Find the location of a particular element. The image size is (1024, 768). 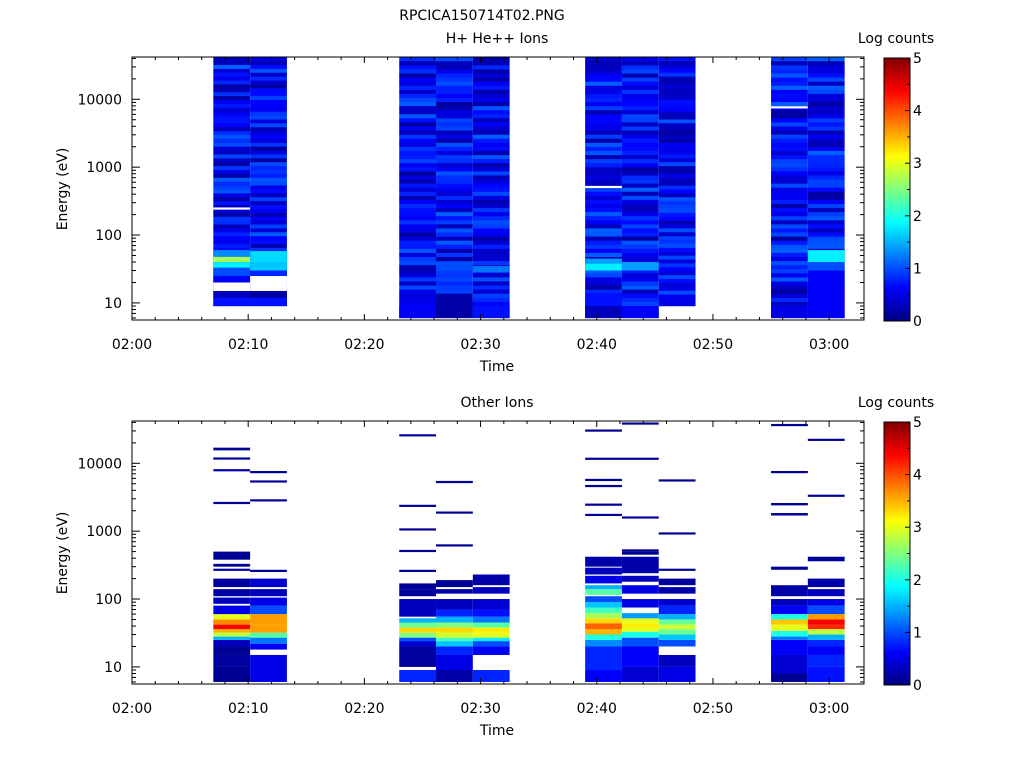

y-tick-label: 1000 is located at coordinates (104, 532).